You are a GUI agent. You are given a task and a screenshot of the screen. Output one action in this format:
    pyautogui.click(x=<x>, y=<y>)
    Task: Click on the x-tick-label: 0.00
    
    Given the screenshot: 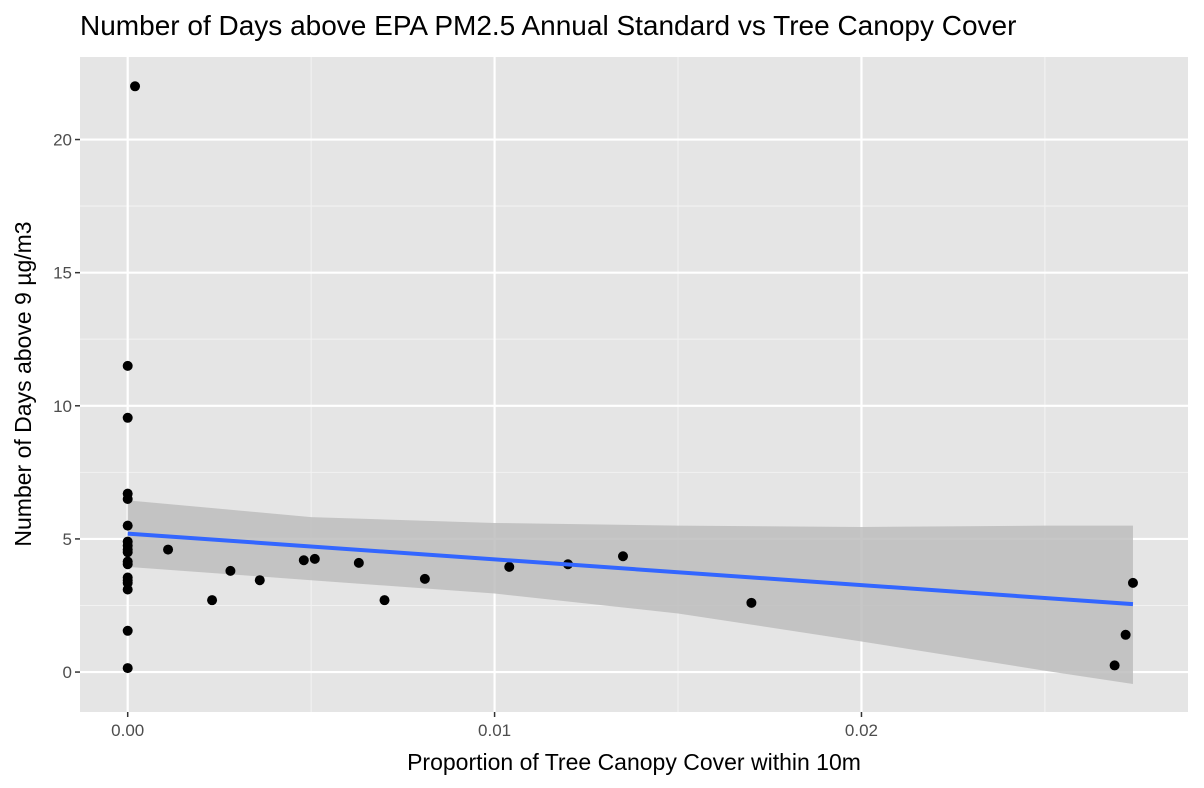 What is the action you would take?
    pyautogui.click(x=127, y=730)
    